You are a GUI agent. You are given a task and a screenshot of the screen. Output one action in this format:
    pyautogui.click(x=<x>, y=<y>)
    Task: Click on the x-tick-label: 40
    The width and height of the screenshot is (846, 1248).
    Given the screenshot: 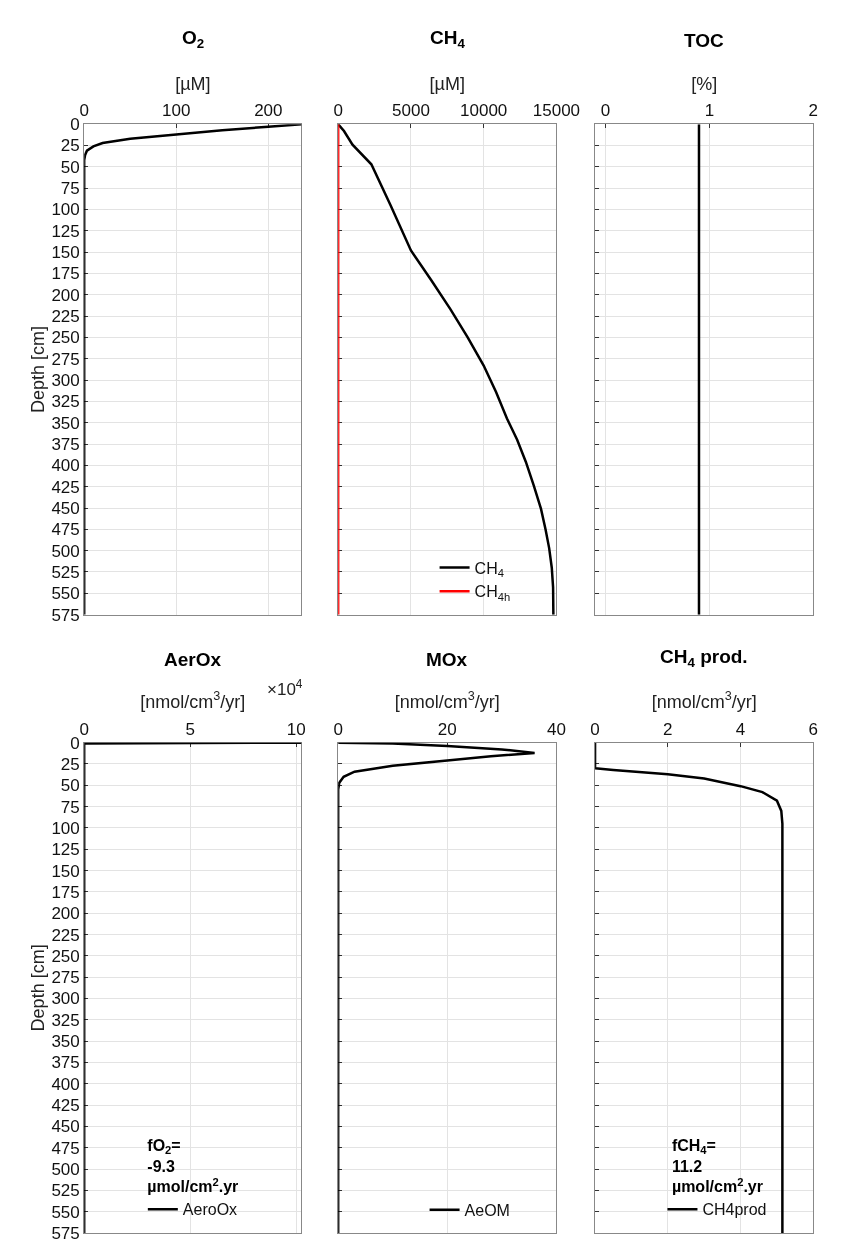 What is the action you would take?
    pyautogui.click(x=556, y=729)
    